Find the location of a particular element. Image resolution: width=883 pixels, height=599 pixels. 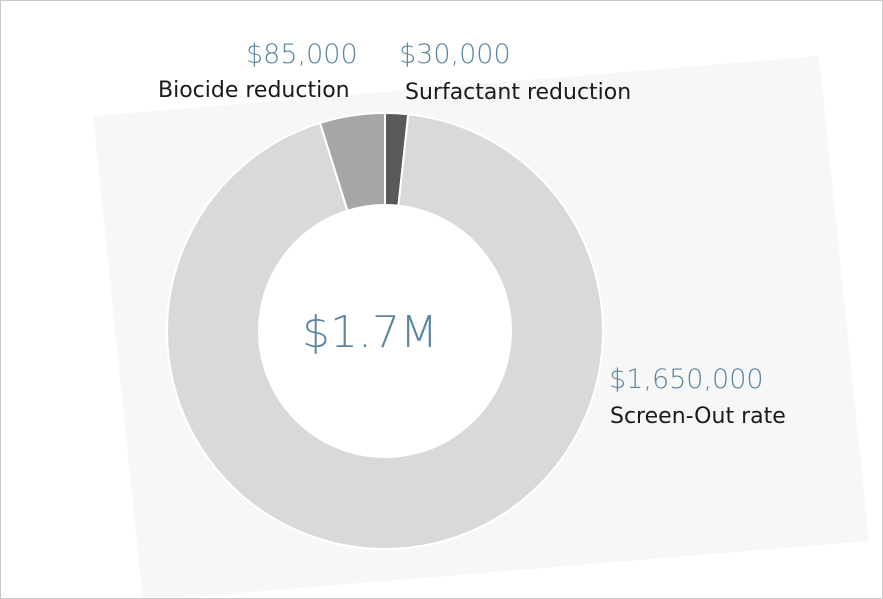

donut-hole is located at coordinates (385, 331).